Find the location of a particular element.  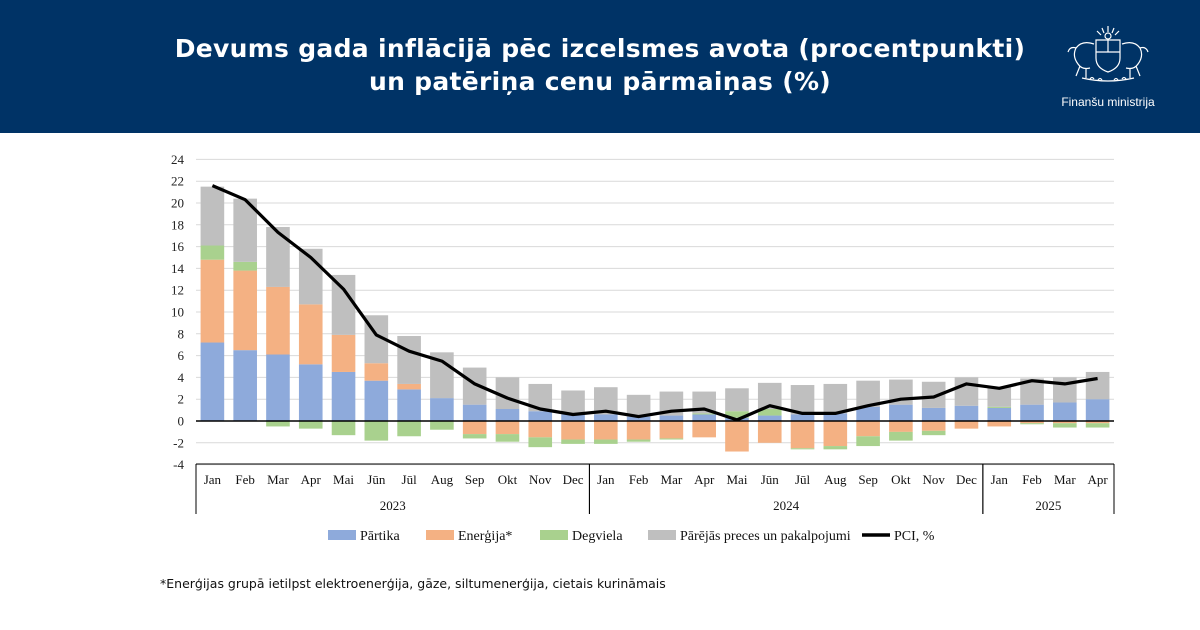

ministry-name: Finanšu ministrija is located at coordinates (1108, 102).